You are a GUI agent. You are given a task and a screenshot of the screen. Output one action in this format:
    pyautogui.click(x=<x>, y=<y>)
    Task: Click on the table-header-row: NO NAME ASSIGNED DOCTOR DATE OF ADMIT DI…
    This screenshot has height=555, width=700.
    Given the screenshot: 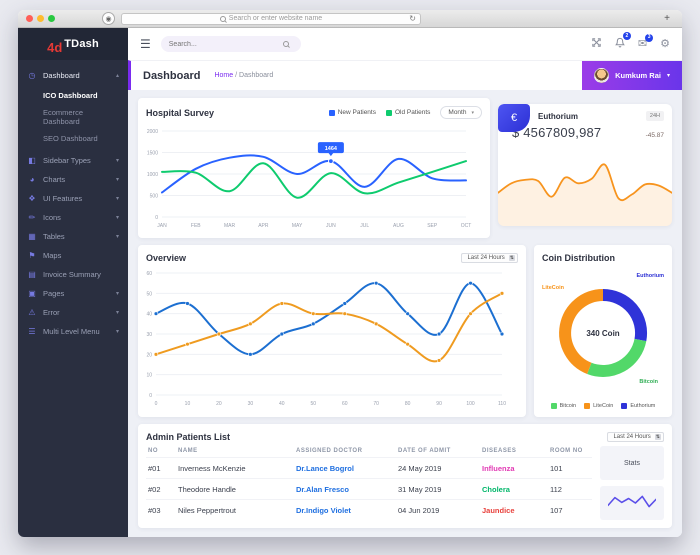 What is the action you would take?
    pyautogui.click(x=365, y=451)
    